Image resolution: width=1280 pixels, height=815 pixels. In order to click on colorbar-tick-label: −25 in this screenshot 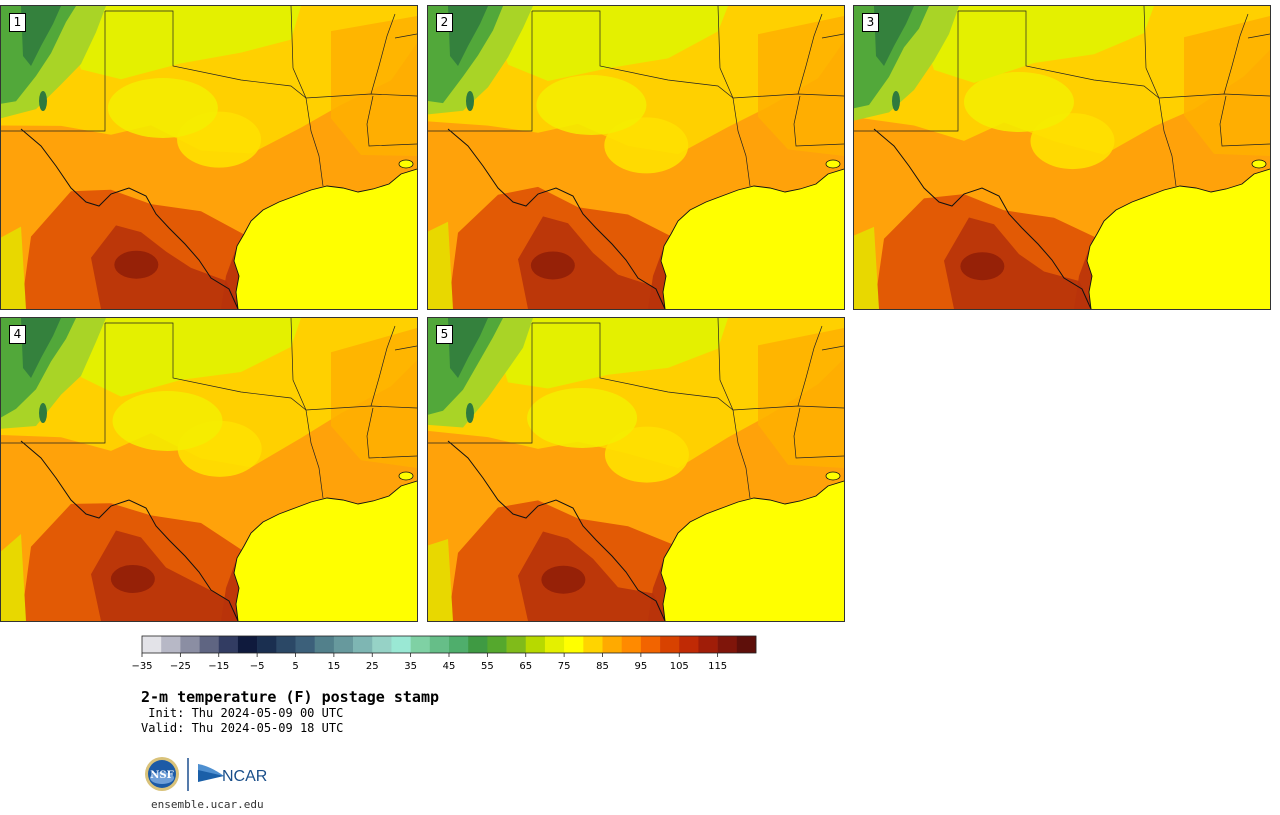, I will do `click(180, 666)`.